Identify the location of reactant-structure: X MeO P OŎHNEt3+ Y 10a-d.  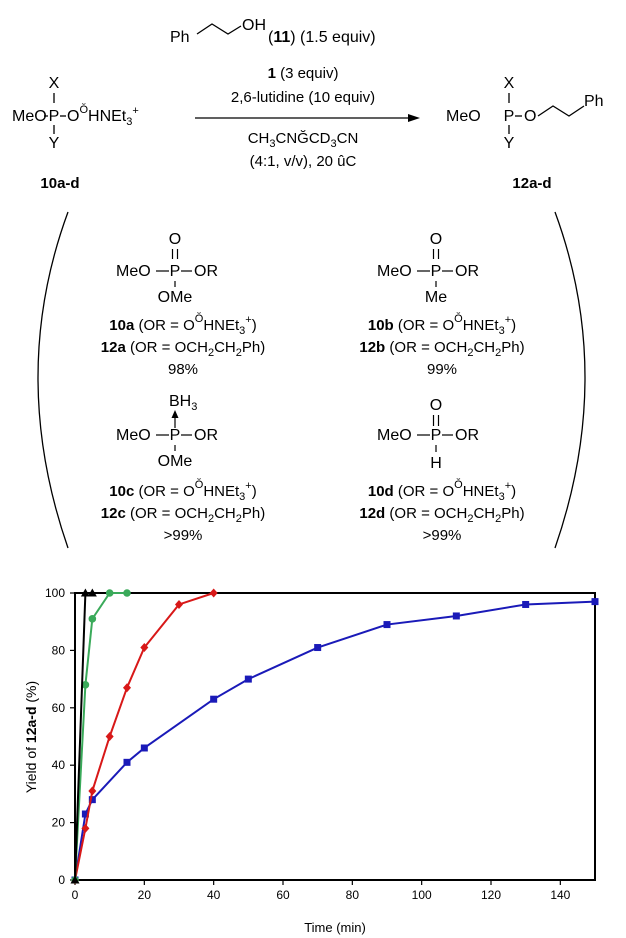
(75, 133).